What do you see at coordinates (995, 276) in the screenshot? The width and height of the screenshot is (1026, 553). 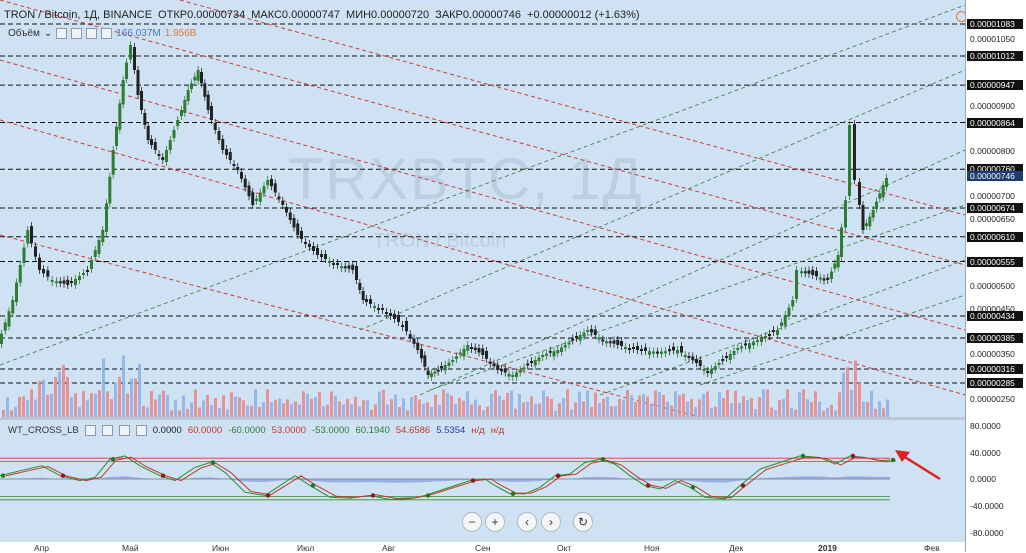 I see `price-axis` at bounding box center [995, 276].